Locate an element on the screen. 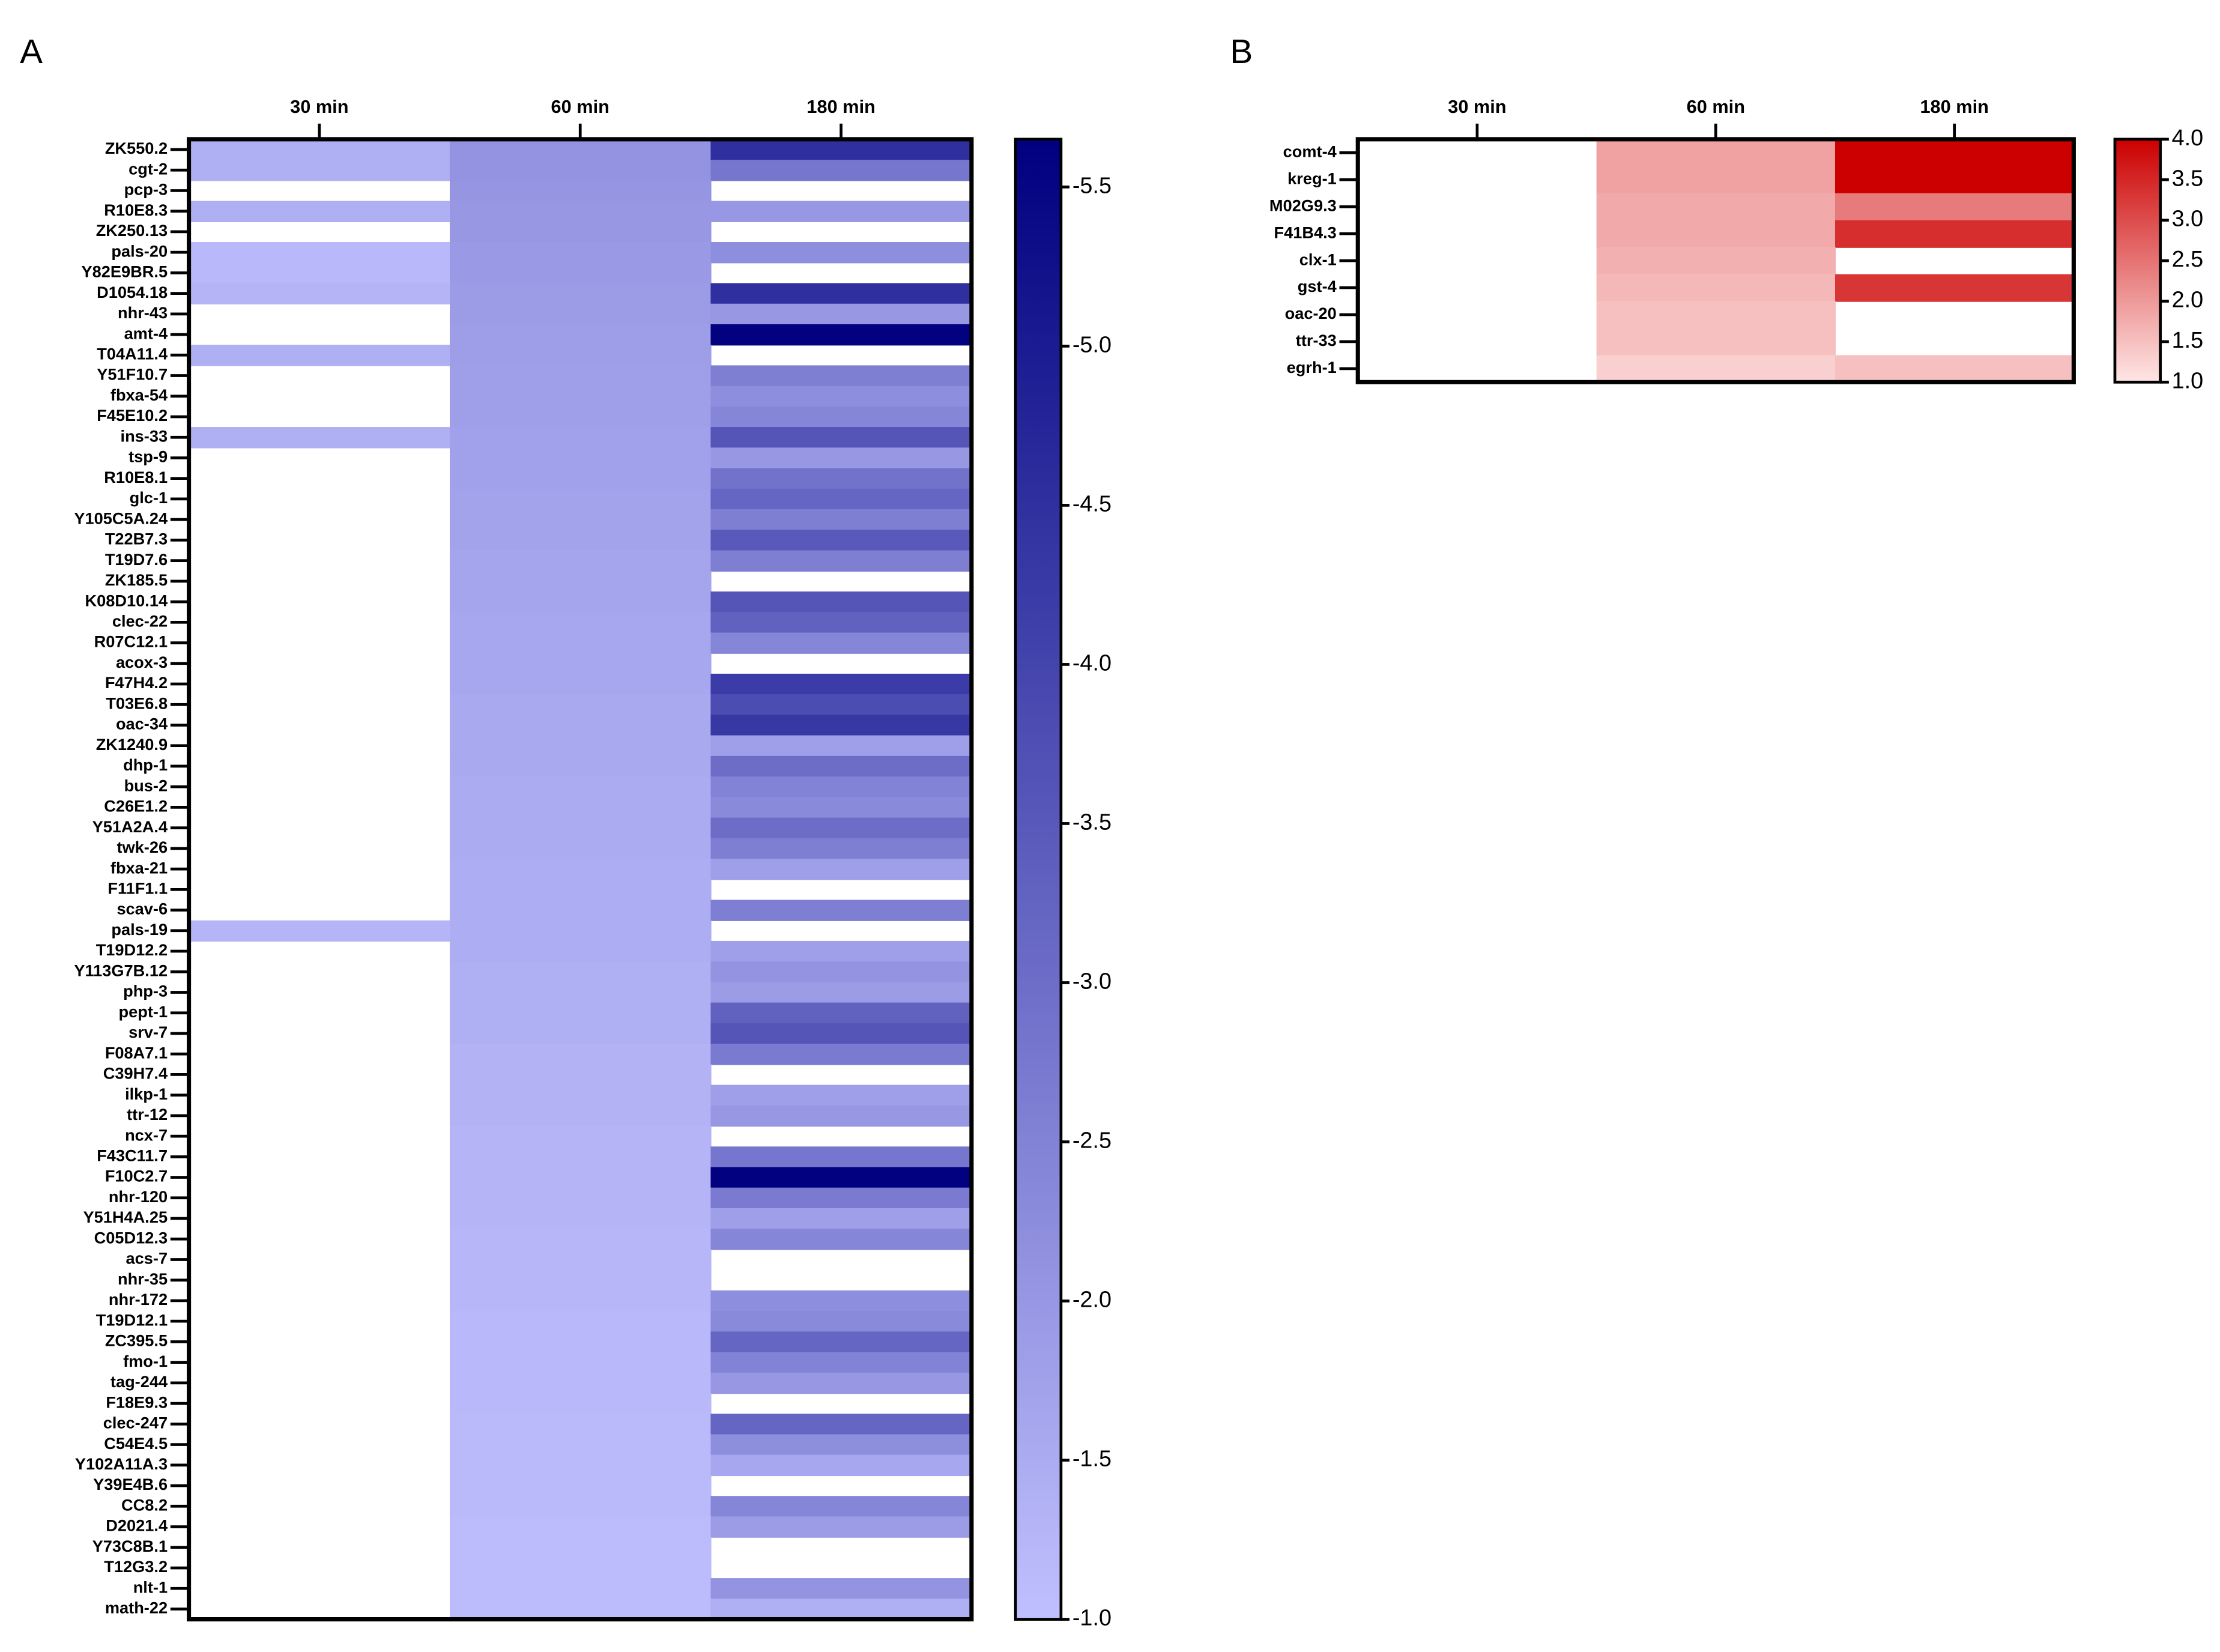  row-label: T03E6.8 is located at coordinates (137, 703).